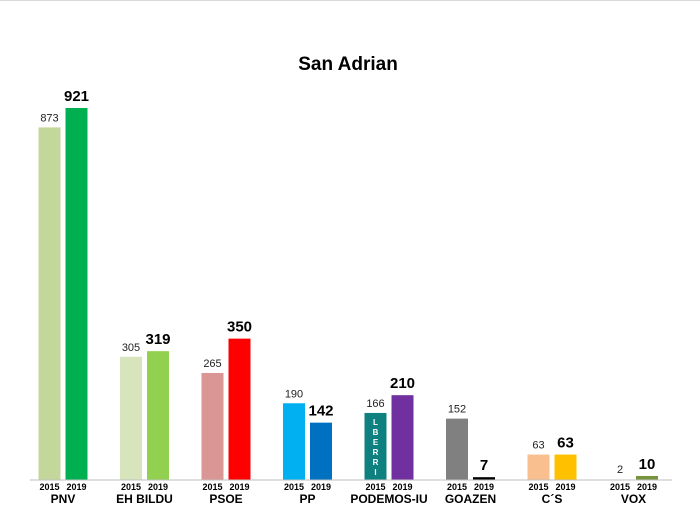 This screenshot has height=527, width=700. Describe the element at coordinates (76, 96) in the screenshot. I see `data-label-pnv-2019: 921` at that location.